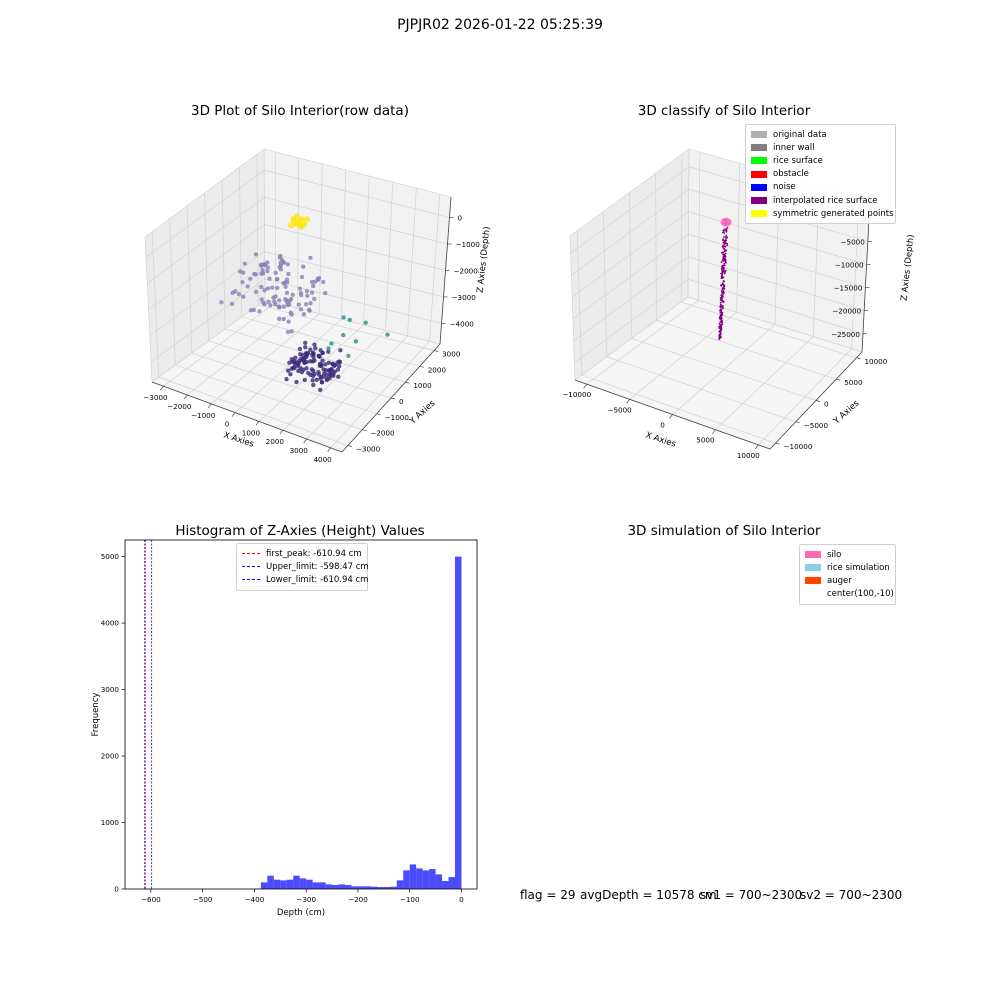 The height and width of the screenshot is (1000, 1000). I want to click on plot1-y-tick-label: −3000, so click(368, 449).